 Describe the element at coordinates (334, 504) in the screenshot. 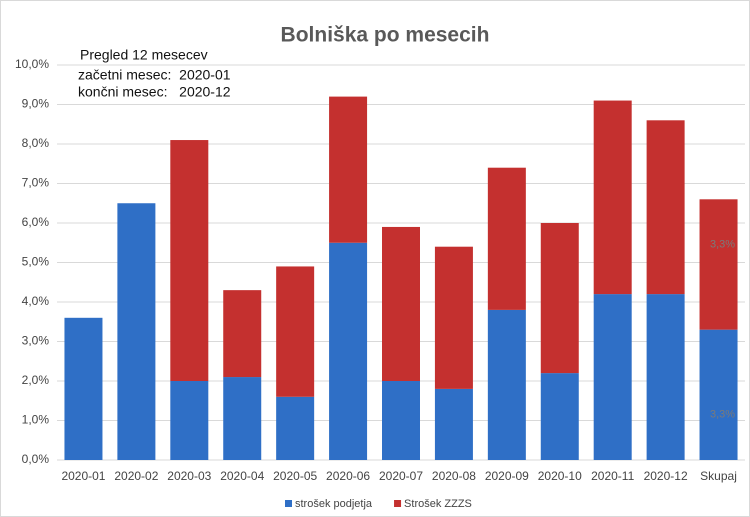

I see `legend-label: strošek podjetja` at that location.